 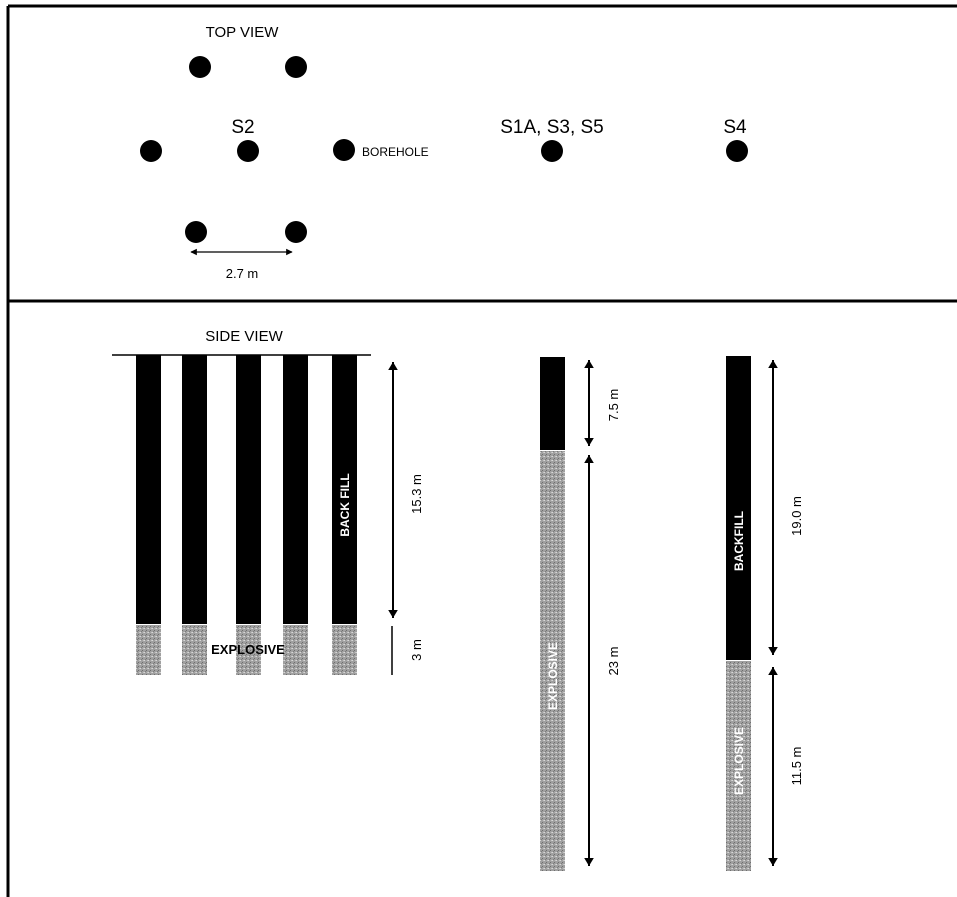 I want to click on s2-explosive-label: EXPLOSIVE, so click(x=248, y=649).